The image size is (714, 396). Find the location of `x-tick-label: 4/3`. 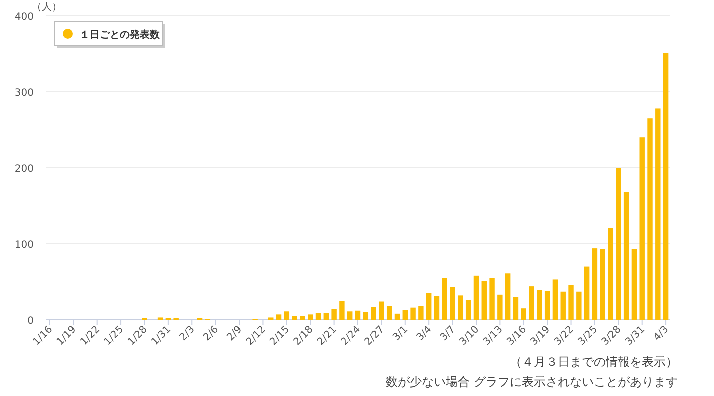

x-tick-label: 4/3 is located at coordinates (662, 334).